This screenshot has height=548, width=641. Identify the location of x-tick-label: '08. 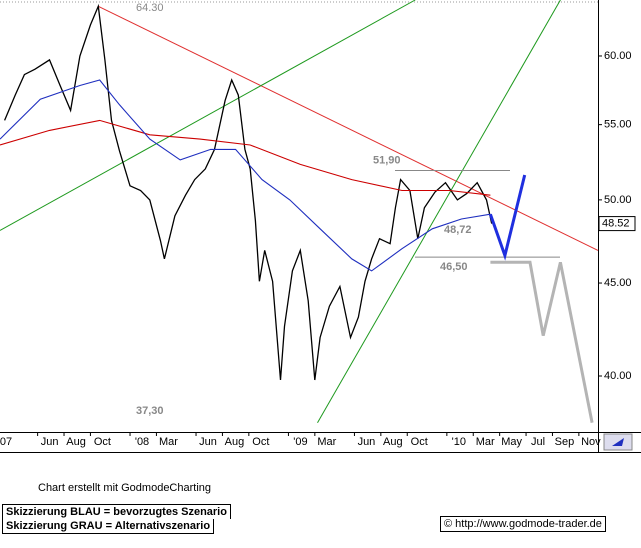
(142, 442).